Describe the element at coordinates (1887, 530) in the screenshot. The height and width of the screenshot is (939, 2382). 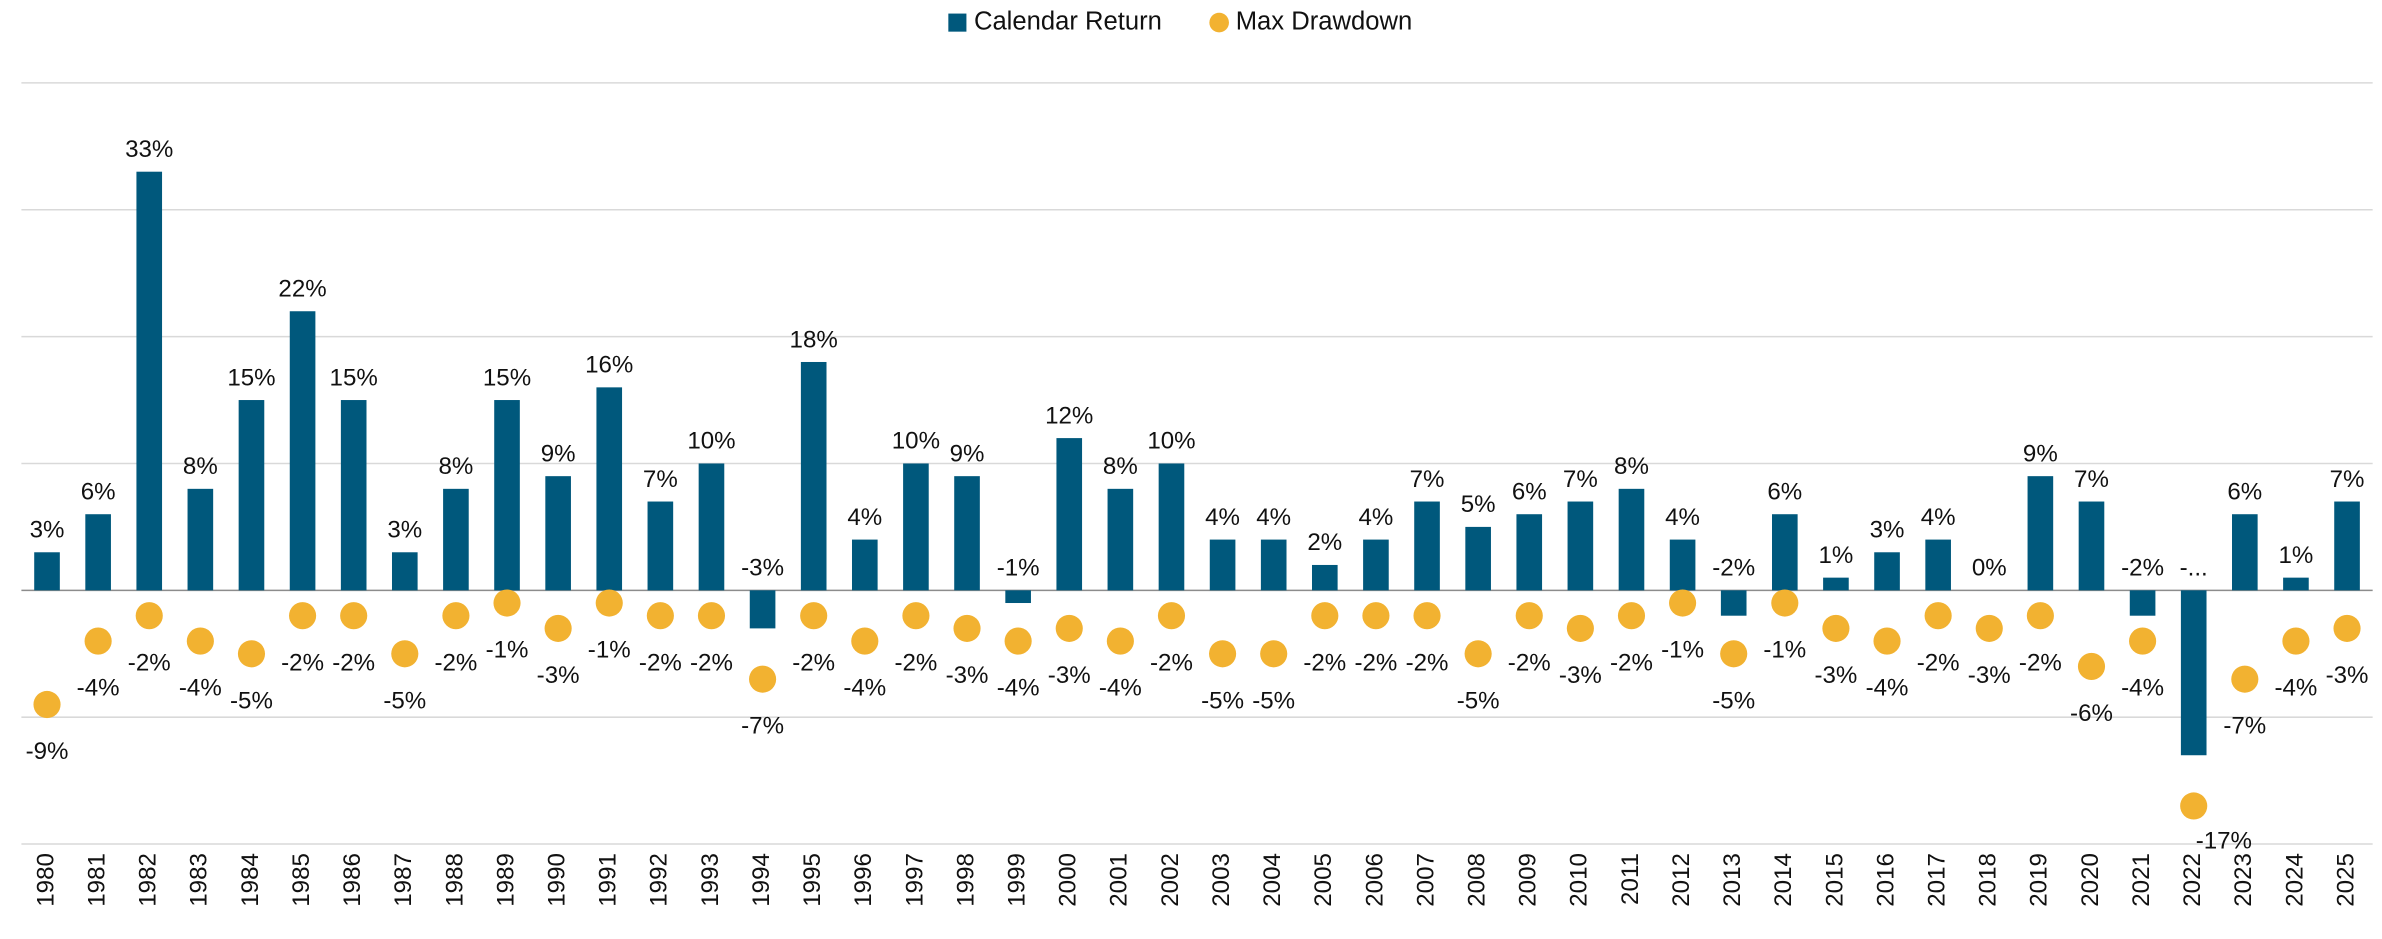
I see `data-label: 3%` at that location.